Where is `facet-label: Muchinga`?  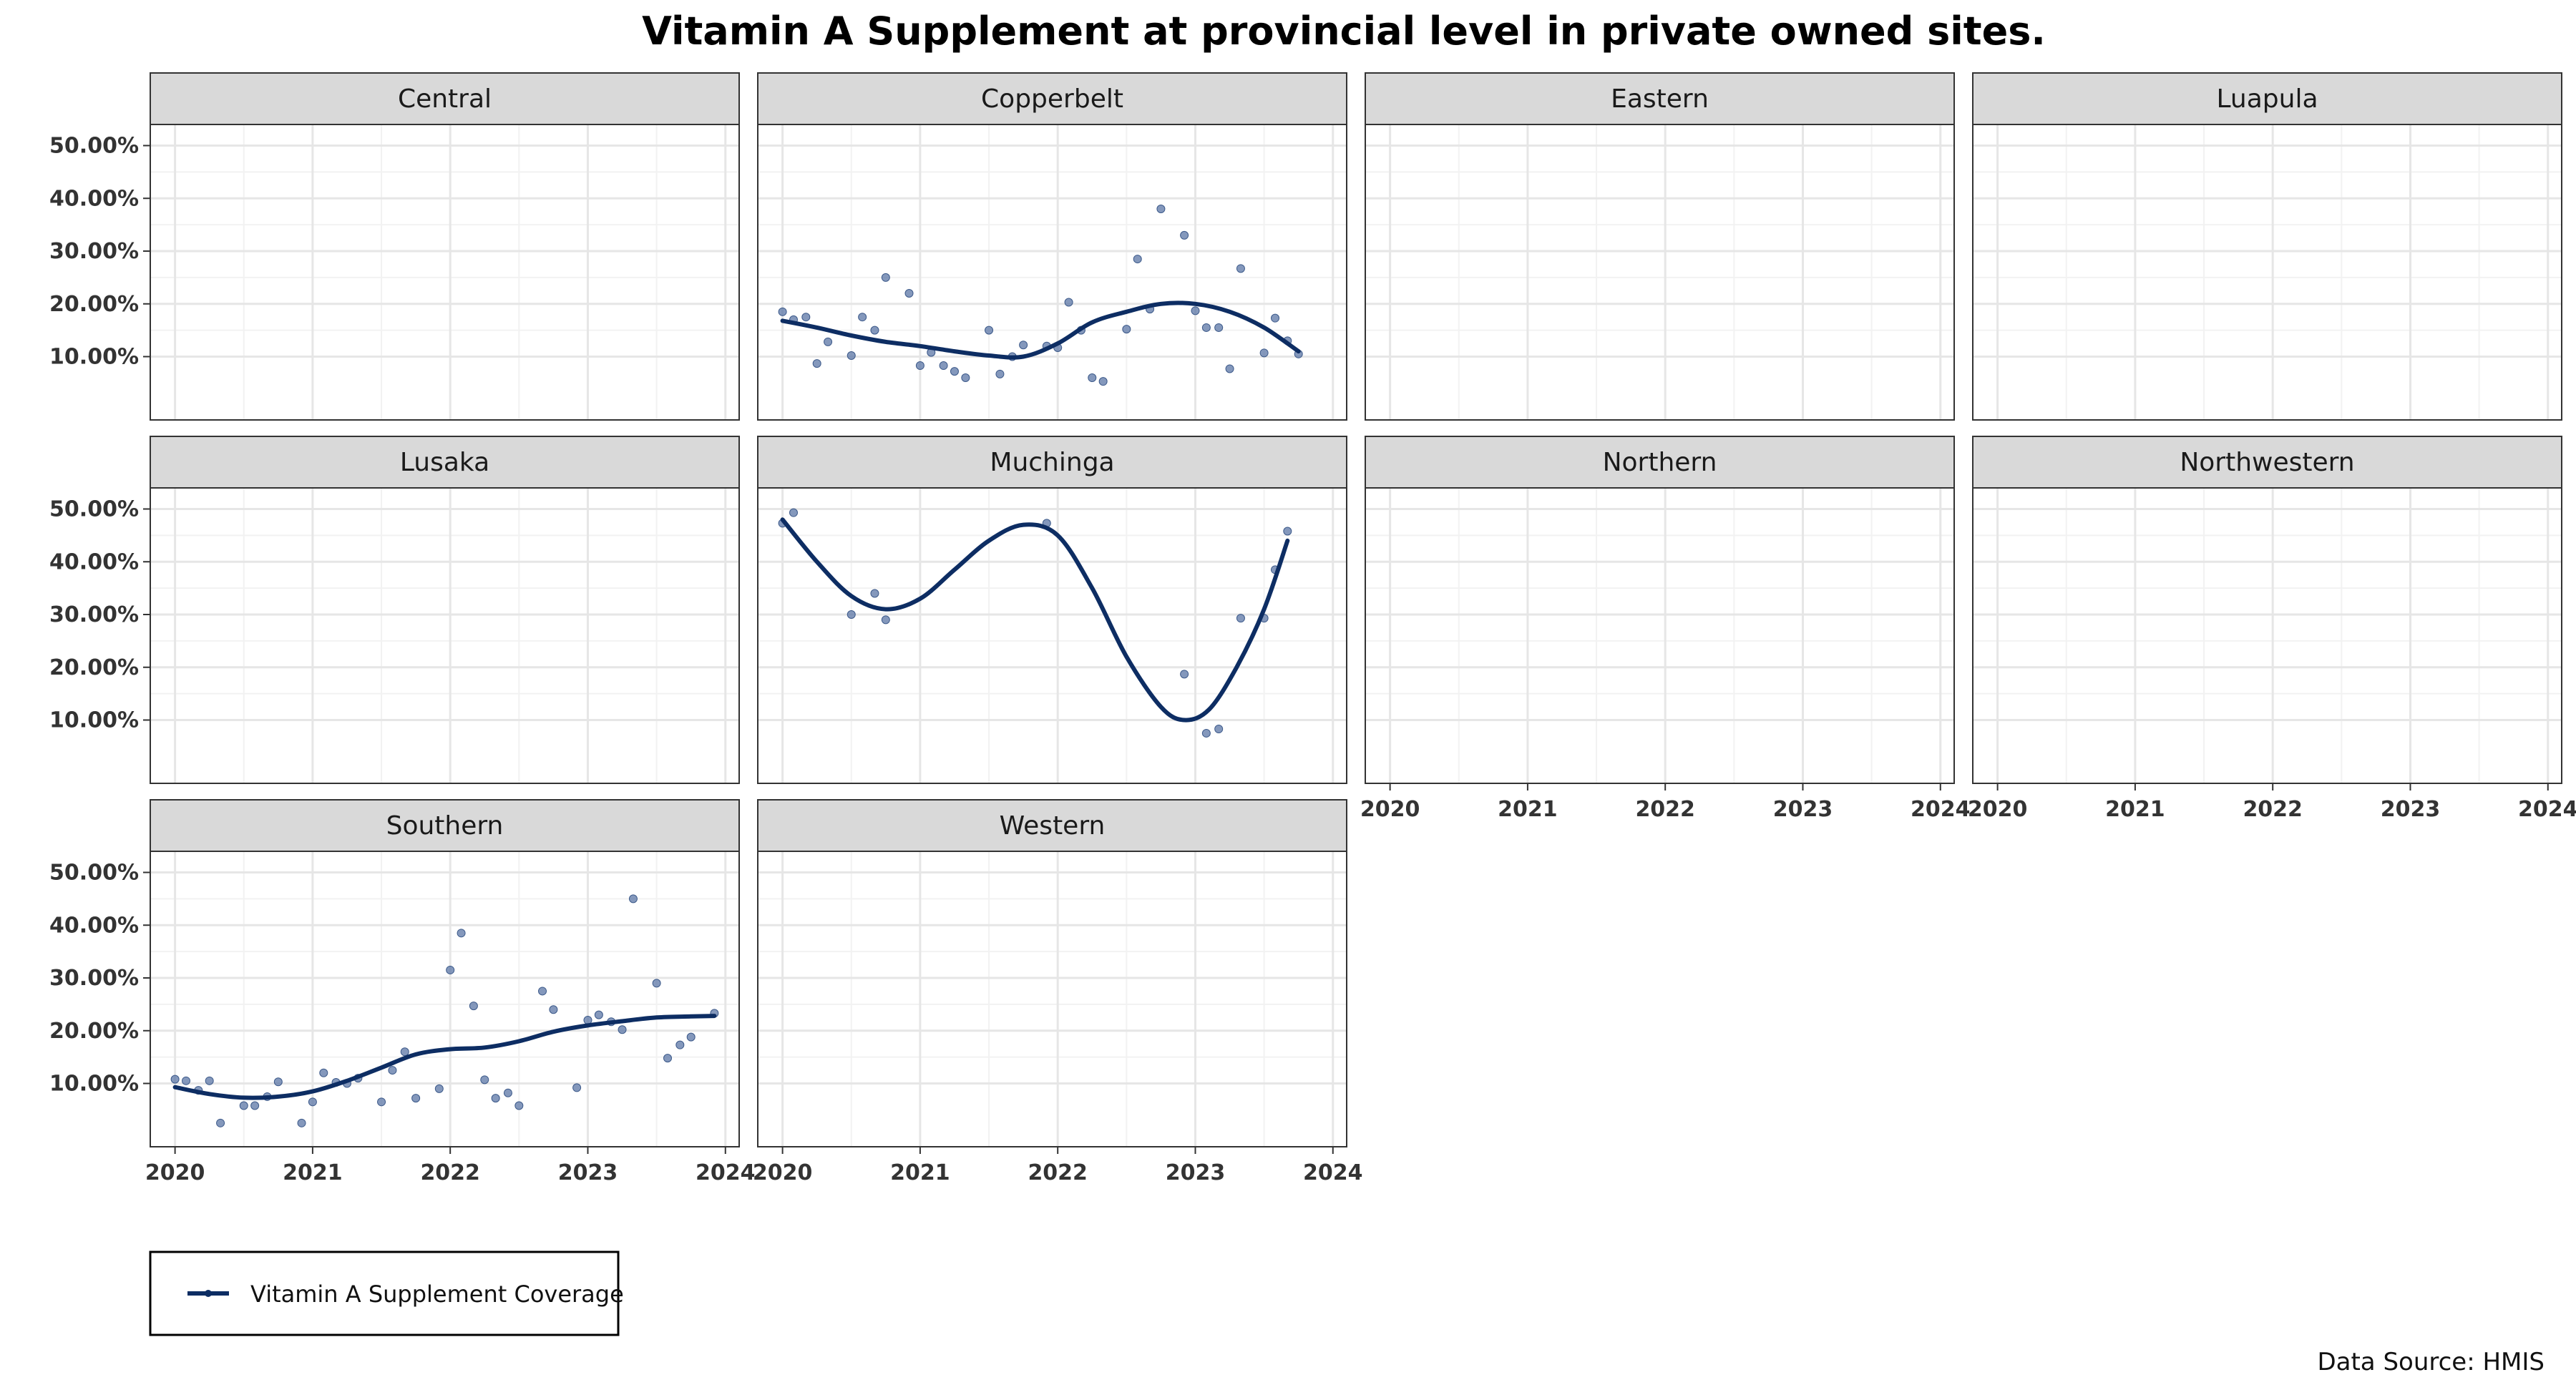
facet-label: Muchinga is located at coordinates (1052, 462).